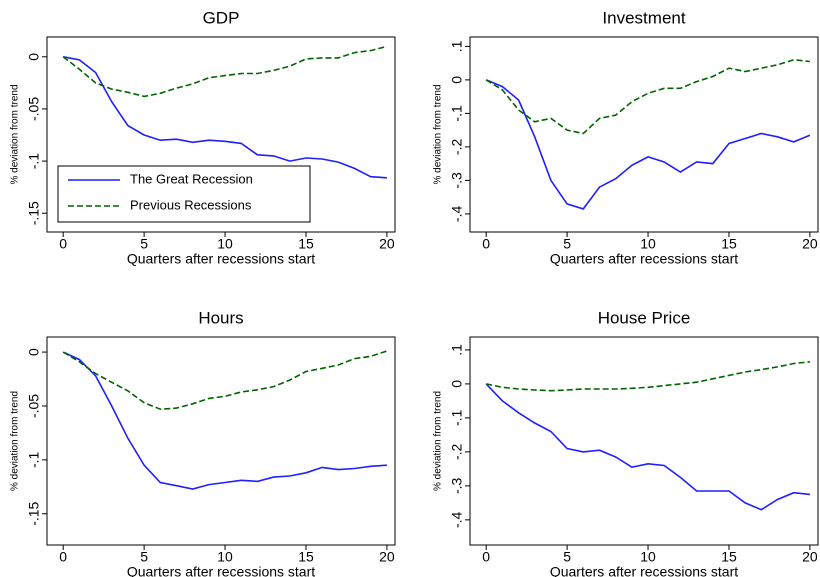 The image size is (820, 577). What do you see at coordinates (184, 194) in the screenshot?
I see `legend-box` at bounding box center [184, 194].